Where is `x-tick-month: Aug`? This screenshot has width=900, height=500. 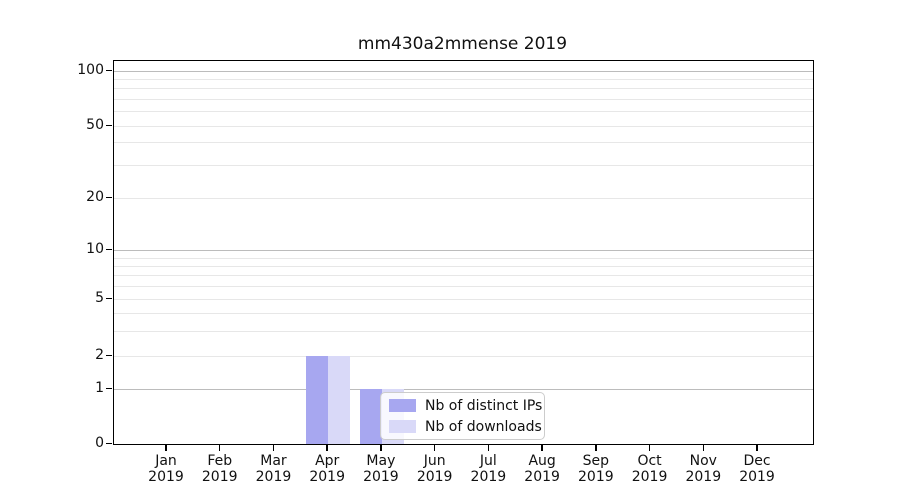
x-tick-month: Aug is located at coordinates (542, 461).